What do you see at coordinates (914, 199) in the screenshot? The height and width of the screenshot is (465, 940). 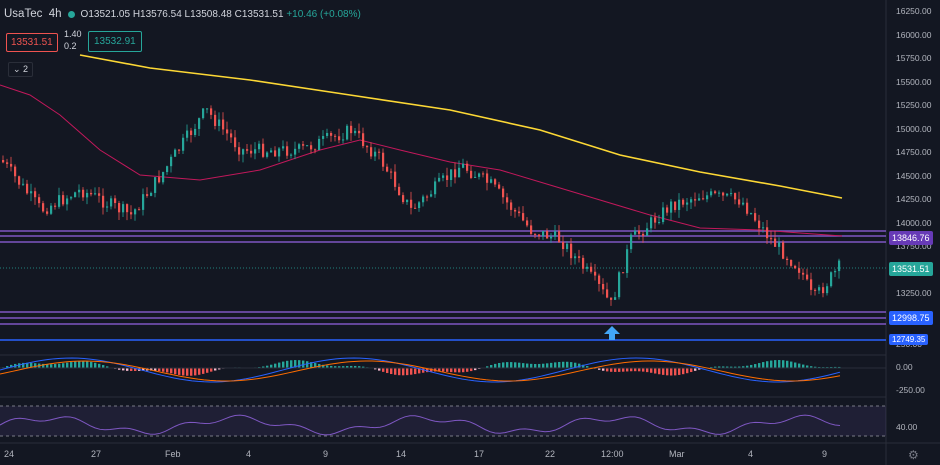 I see `price-axis-label: 14250.00` at bounding box center [914, 199].